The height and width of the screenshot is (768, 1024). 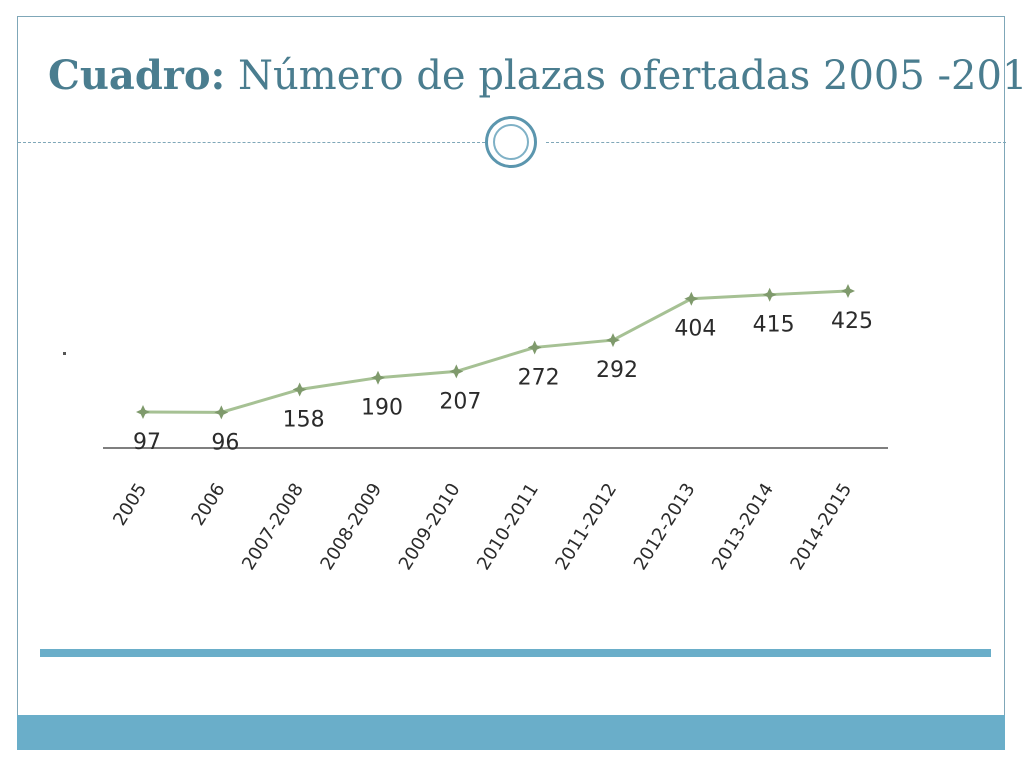 What do you see at coordinates (821, 527) in the screenshot?
I see `x-tick-label: 2014-2015` at bounding box center [821, 527].